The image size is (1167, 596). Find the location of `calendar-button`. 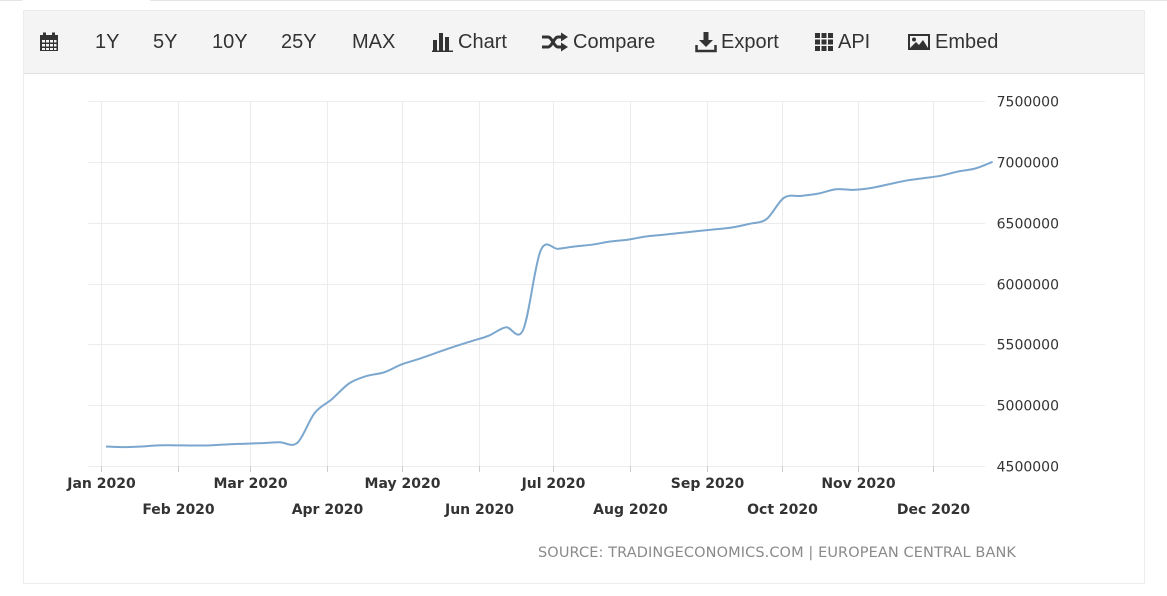

calendar-button is located at coordinates (51, 42).